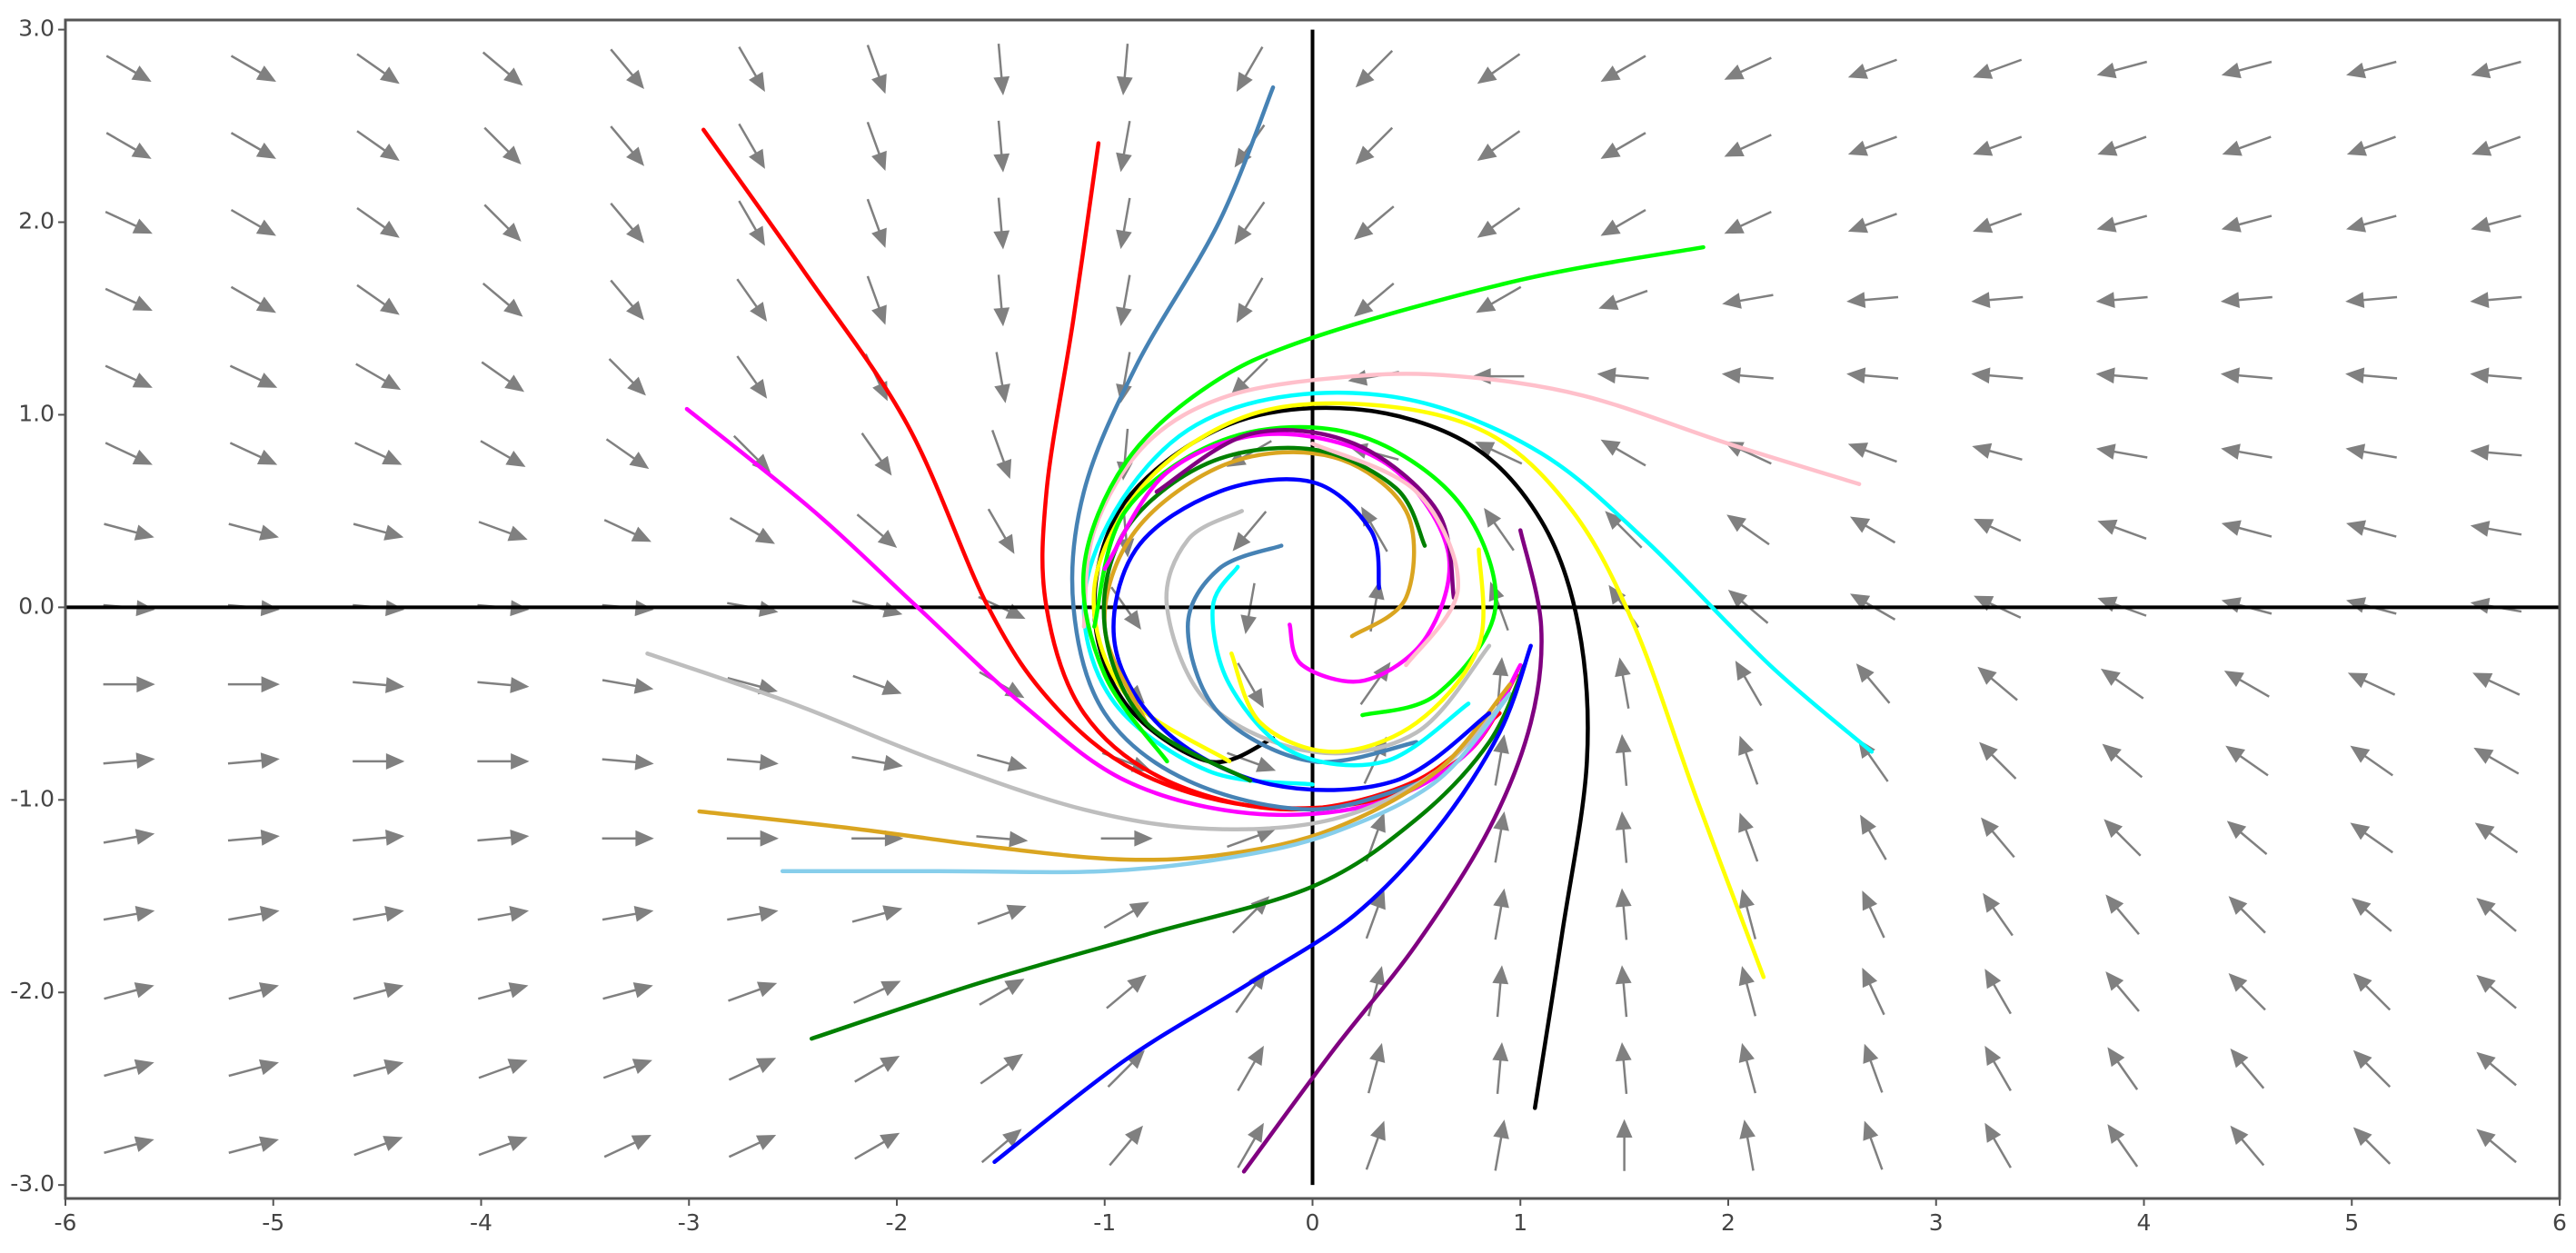 This screenshot has width=2576, height=1253. What do you see at coordinates (33, 1183) in the screenshot?
I see `y-tick-label: -3.0` at bounding box center [33, 1183].